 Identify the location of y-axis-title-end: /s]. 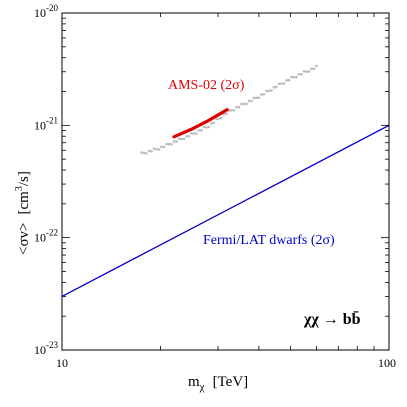
(24, 178).